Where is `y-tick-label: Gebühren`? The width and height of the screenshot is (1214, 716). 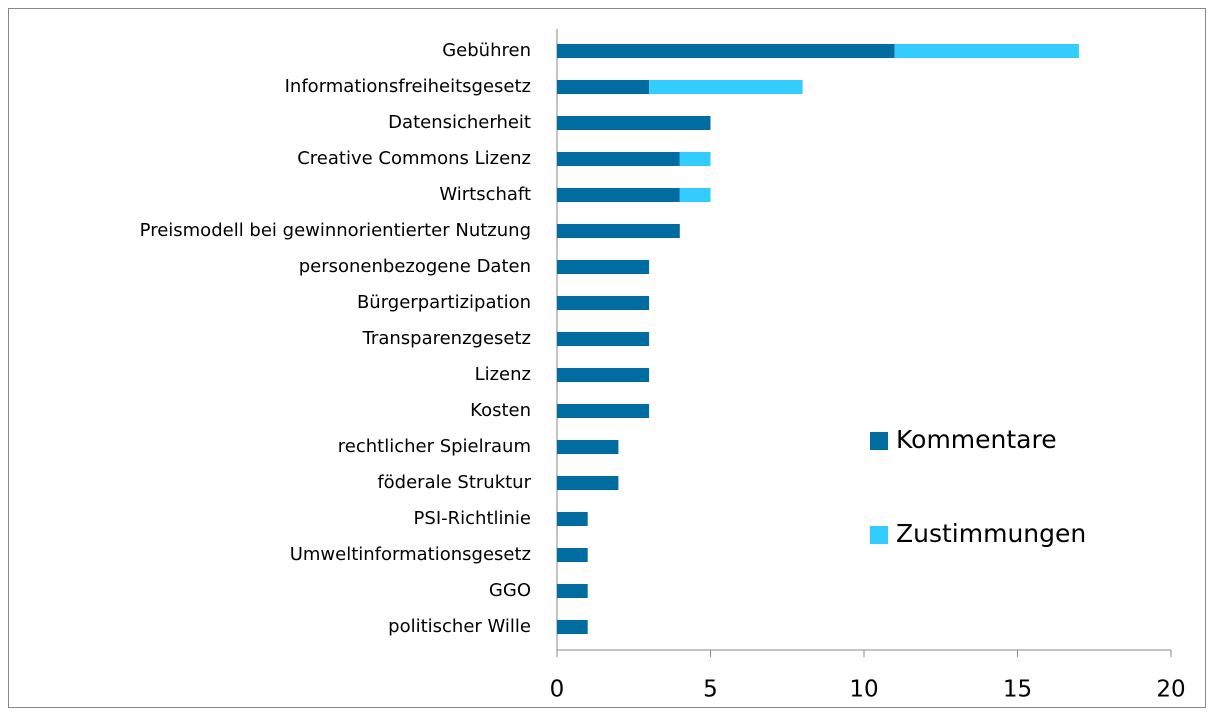
y-tick-label: Gebühren is located at coordinates (486, 50).